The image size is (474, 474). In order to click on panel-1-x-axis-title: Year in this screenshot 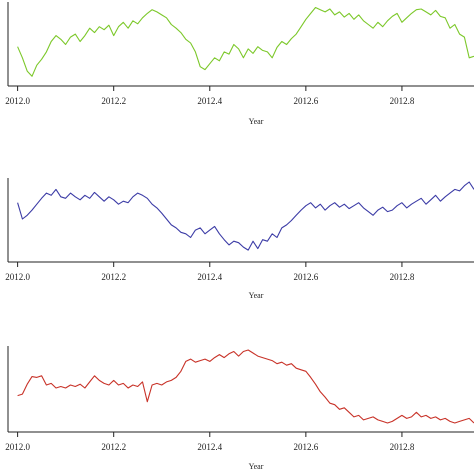, I will do `click(256, 121)`.